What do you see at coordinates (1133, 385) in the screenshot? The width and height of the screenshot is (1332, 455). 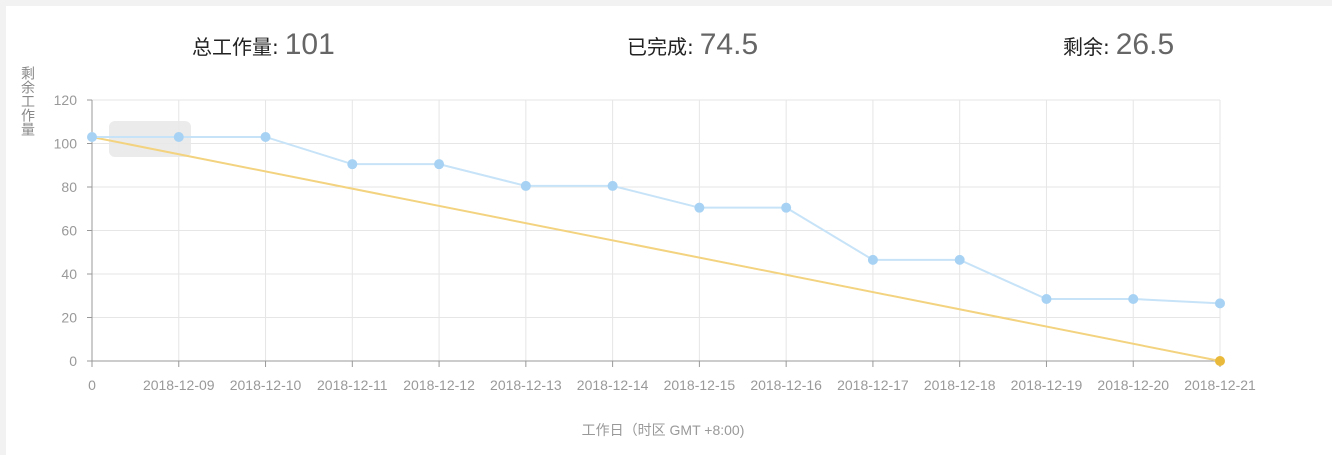 I see `x-tick-label: 2018-12-20` at bounding box center [1133, 385].